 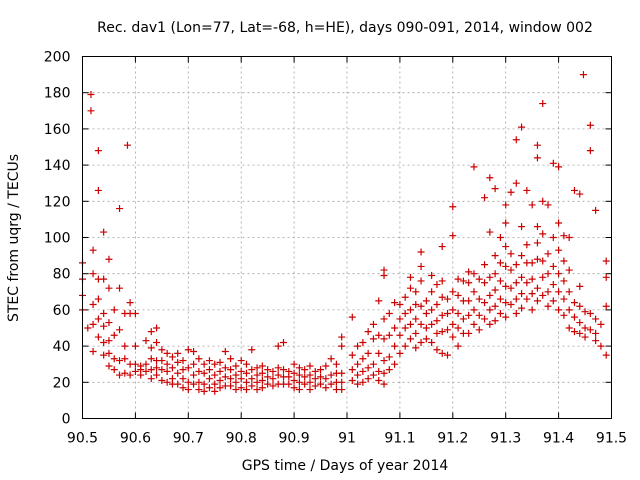 What do you see at coordinates (62, 275) in the screenshot?
I see `y-tick-label: 80` at bounding box center [62, 275].